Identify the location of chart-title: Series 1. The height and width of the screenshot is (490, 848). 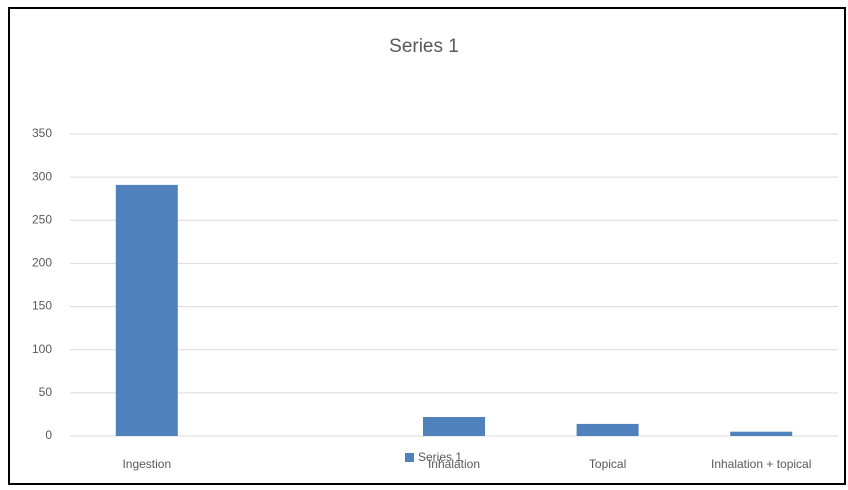
(424, 46).